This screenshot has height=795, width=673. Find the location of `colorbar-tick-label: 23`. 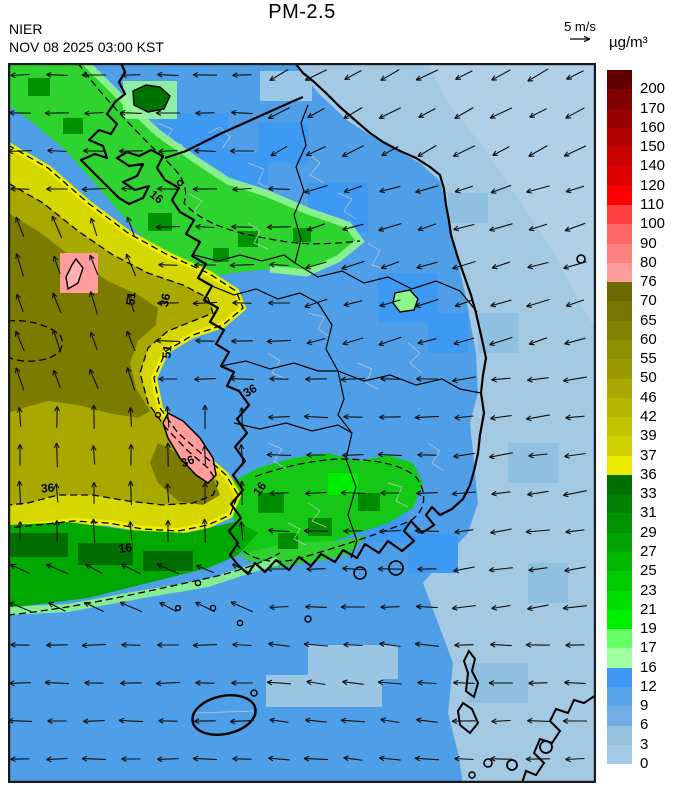

colorbar-tick-label: 23 is located at coordinates (648, 590).